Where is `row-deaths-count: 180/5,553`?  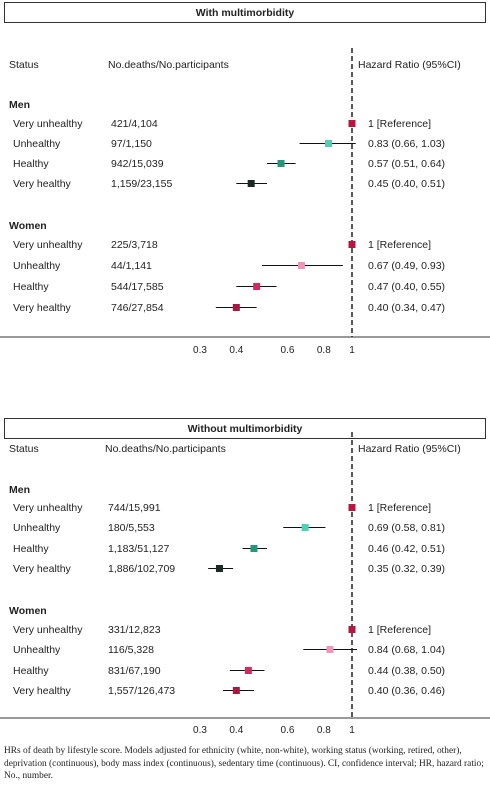
row-deaths-count: 180/5,553 is located at coordinates (131, 528).